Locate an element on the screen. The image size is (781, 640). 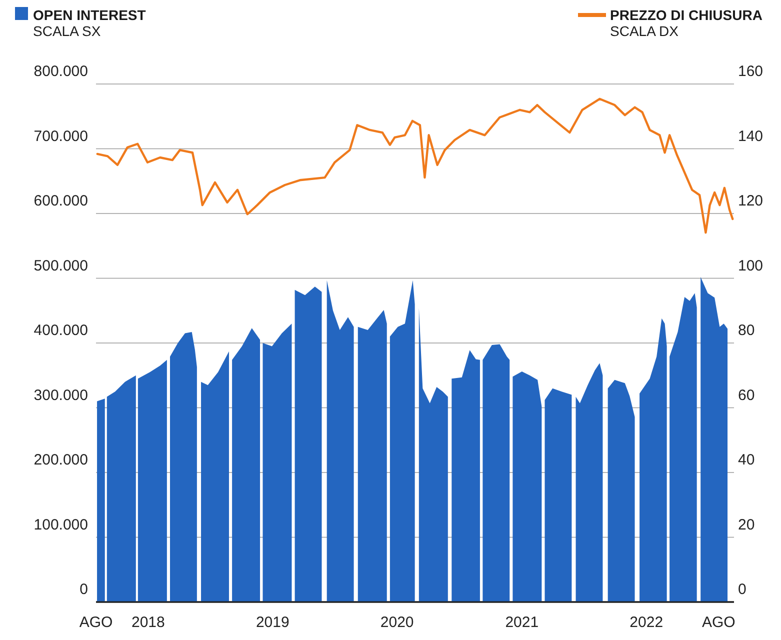
y-tick-label: 800.000 is located at coordinates (61, 71).